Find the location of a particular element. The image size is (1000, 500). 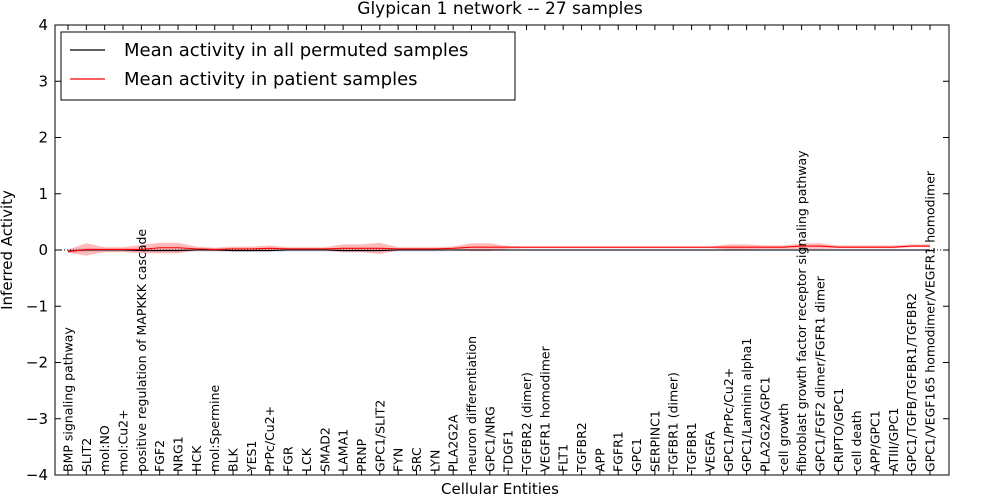

x-axis-label: Cellular Entities is located at coordinates (500, 489).